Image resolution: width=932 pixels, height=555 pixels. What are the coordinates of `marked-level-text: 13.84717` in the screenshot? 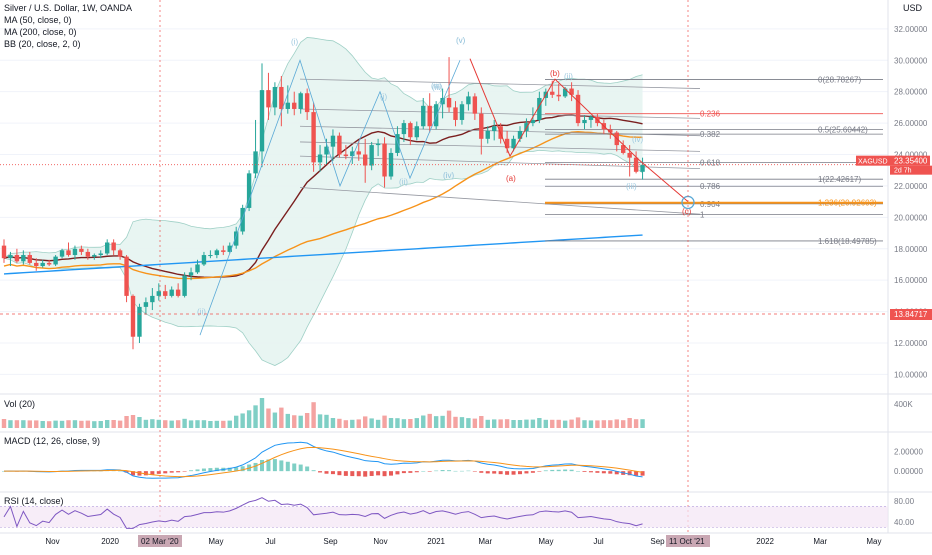 It's located at (911, 314).